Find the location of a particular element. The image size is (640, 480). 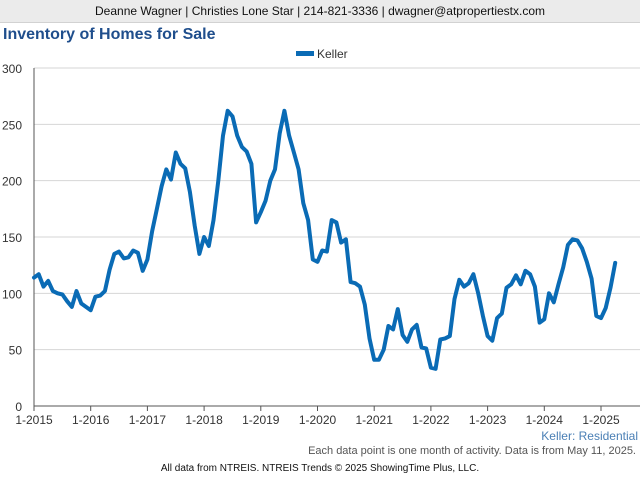

legend-label: Keller is located at coordinates (332, 54).